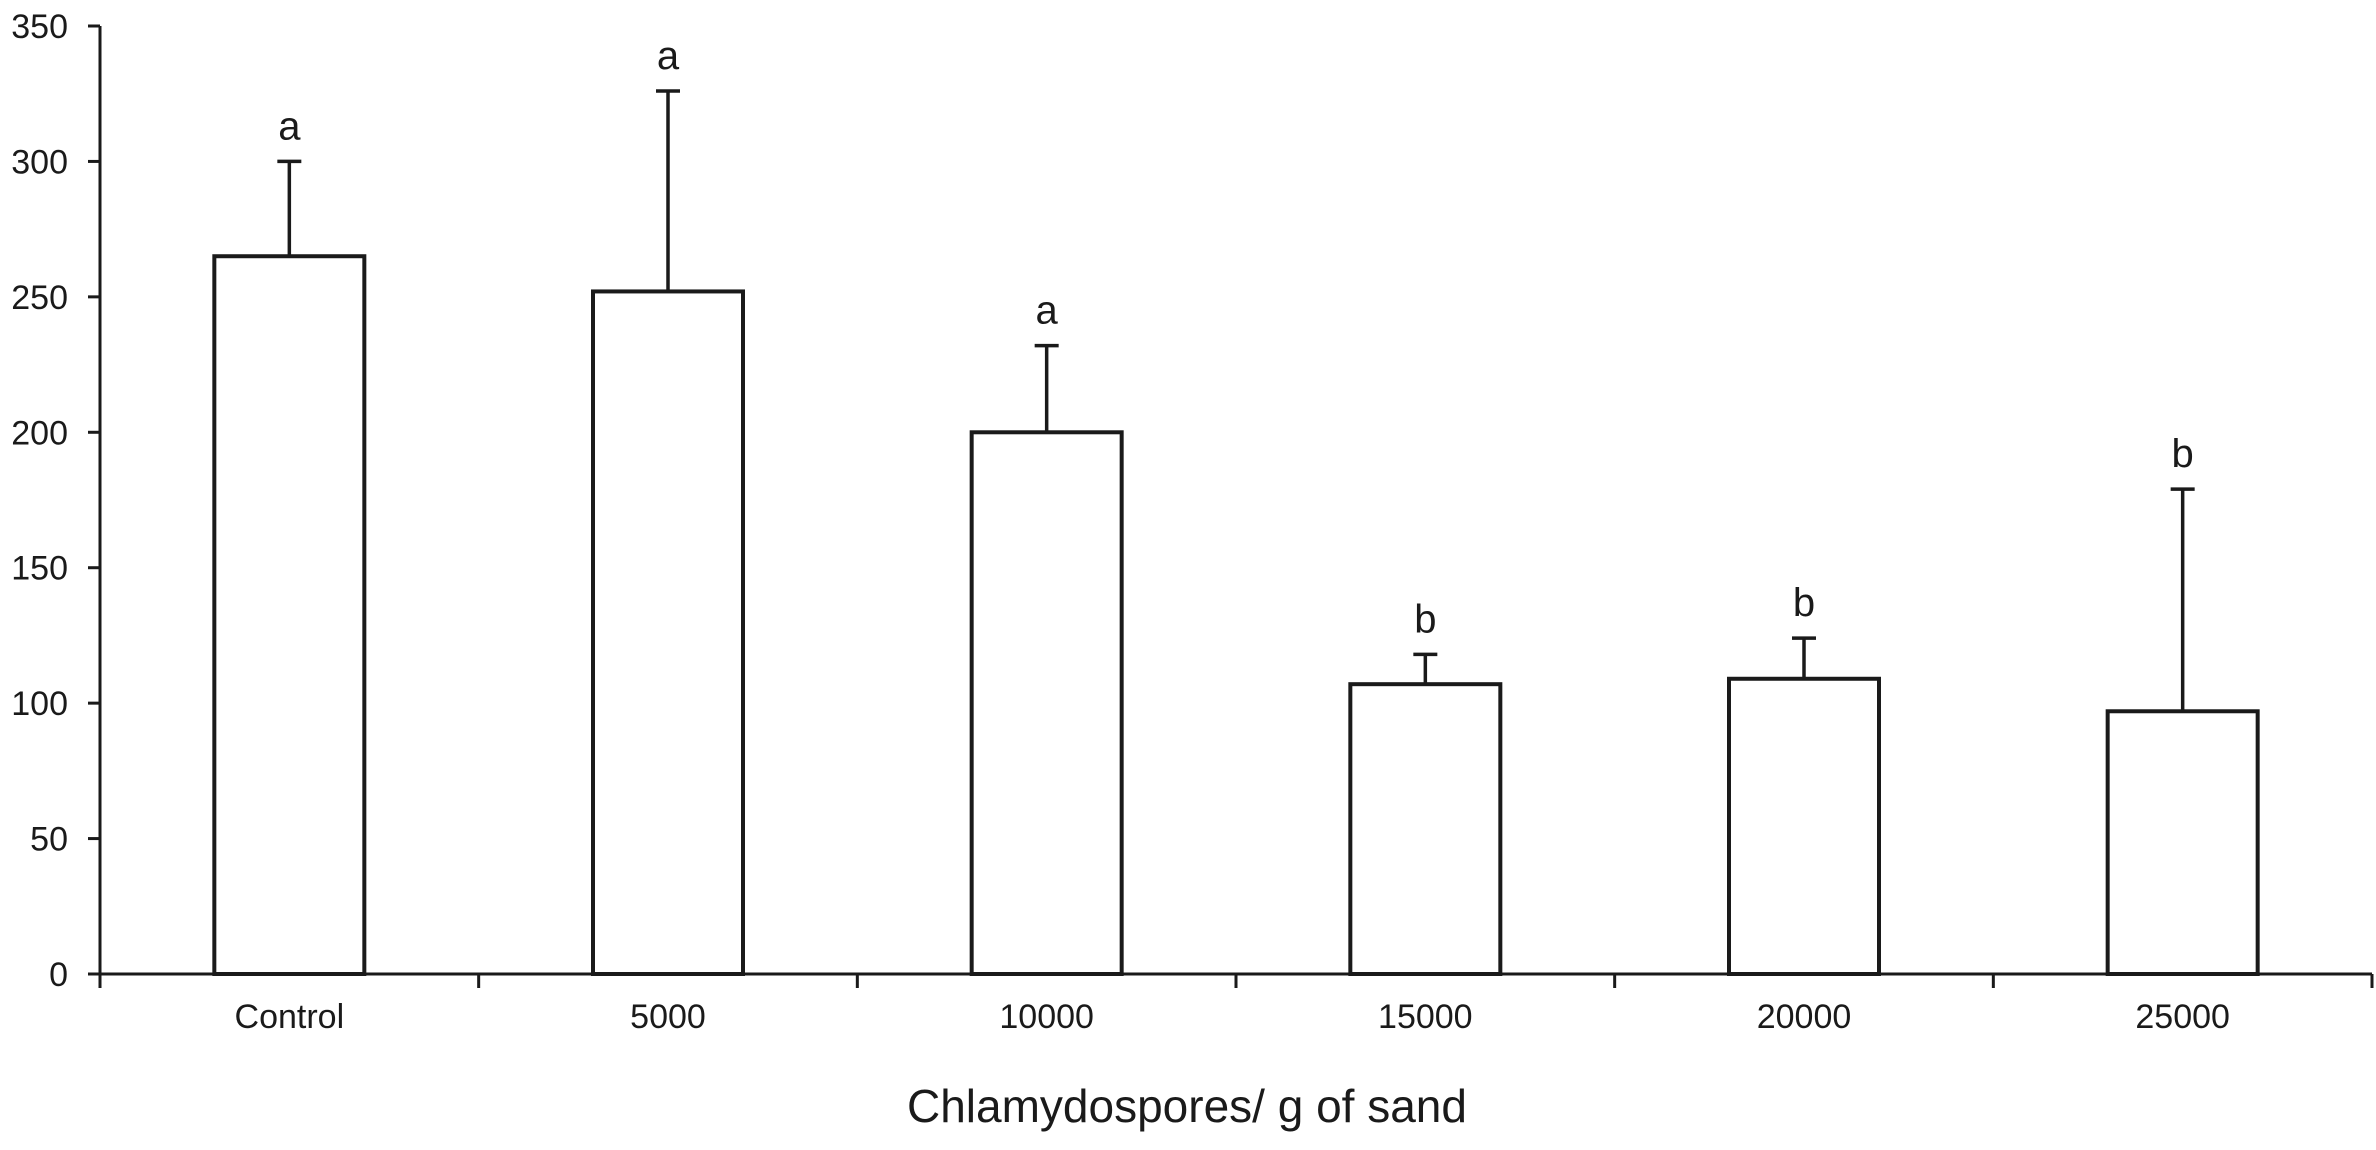 This screenshot has width=2376, height=1150. Describe the element at coordinates (1187, 1106) in the screenshot. I see `x-axis-title: Chlamydospores/ g of sand` at that location.